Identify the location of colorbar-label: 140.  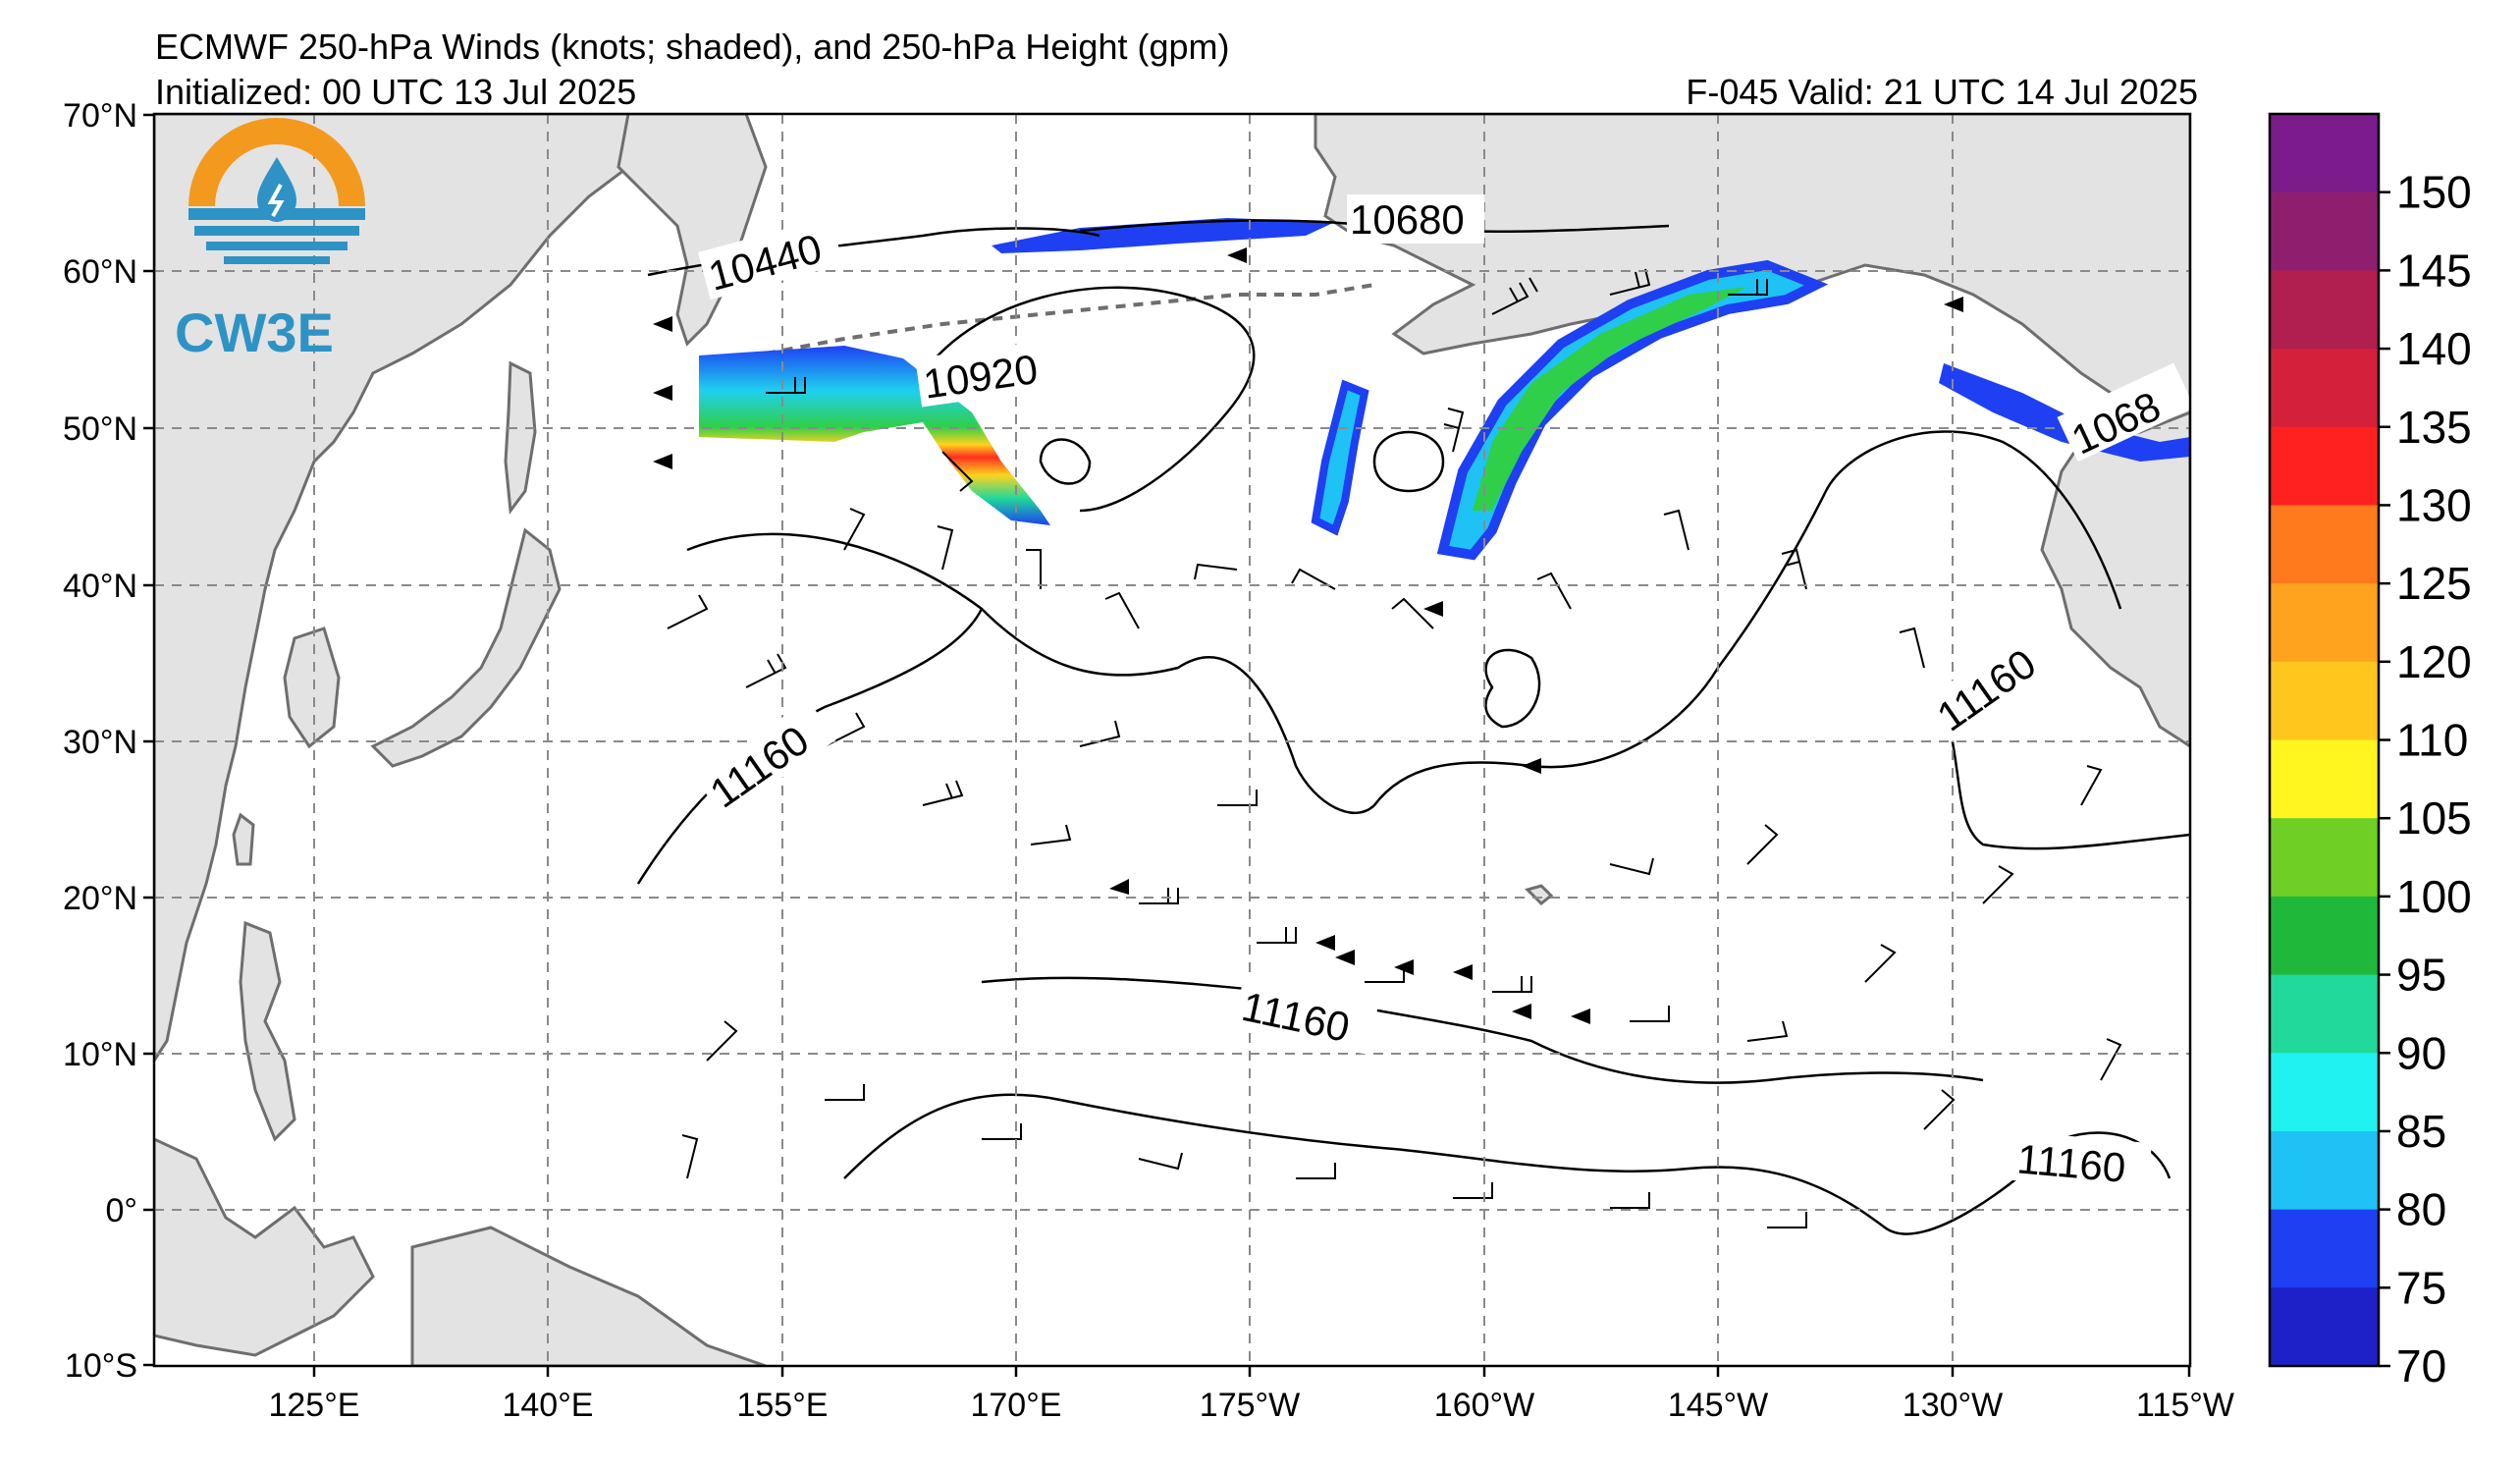
(2434, 348).